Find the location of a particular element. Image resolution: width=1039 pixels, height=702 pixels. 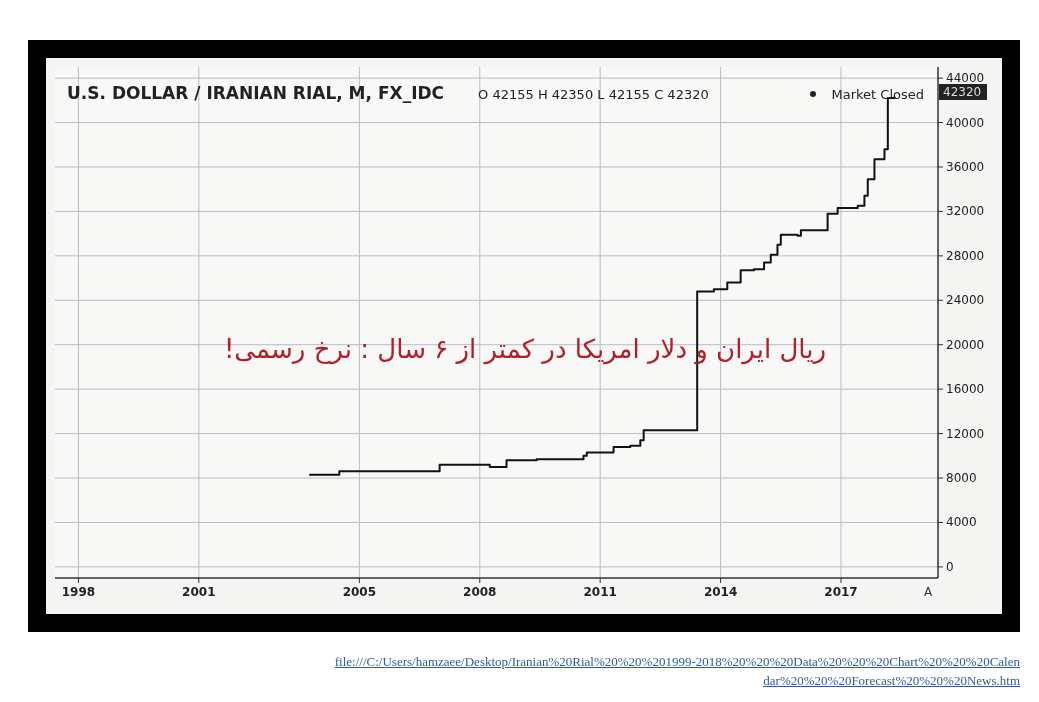

y-tick-label: 16000 is located at coordinates (965, 389).